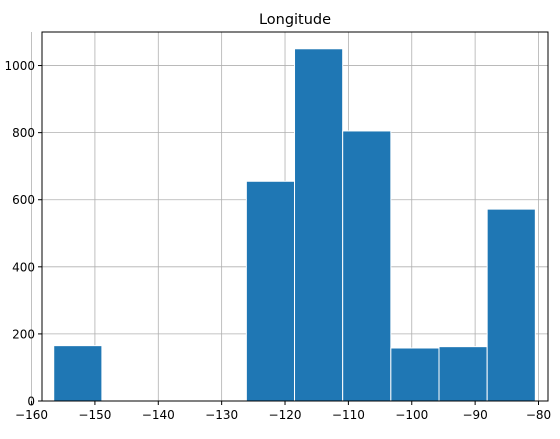 This screenshot has height=439, width=560. Describe the element at coordinates (31, 415) in the screenshot. I see `x-tick-label: −160` at that location.